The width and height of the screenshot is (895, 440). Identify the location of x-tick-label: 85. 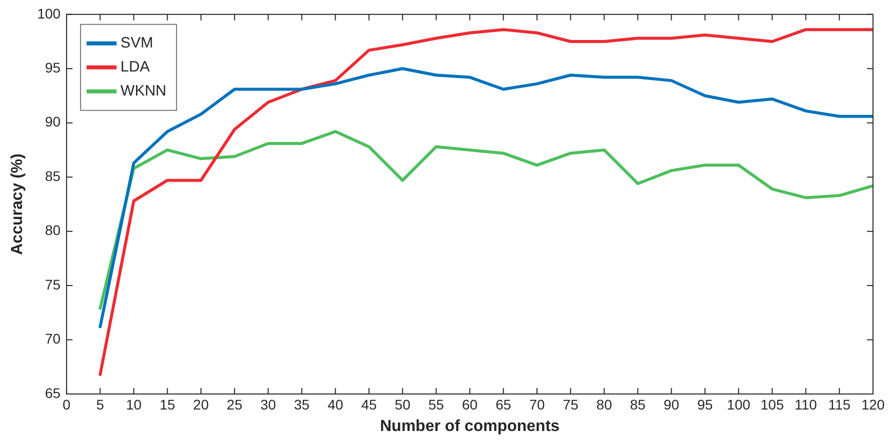
(638, 404).